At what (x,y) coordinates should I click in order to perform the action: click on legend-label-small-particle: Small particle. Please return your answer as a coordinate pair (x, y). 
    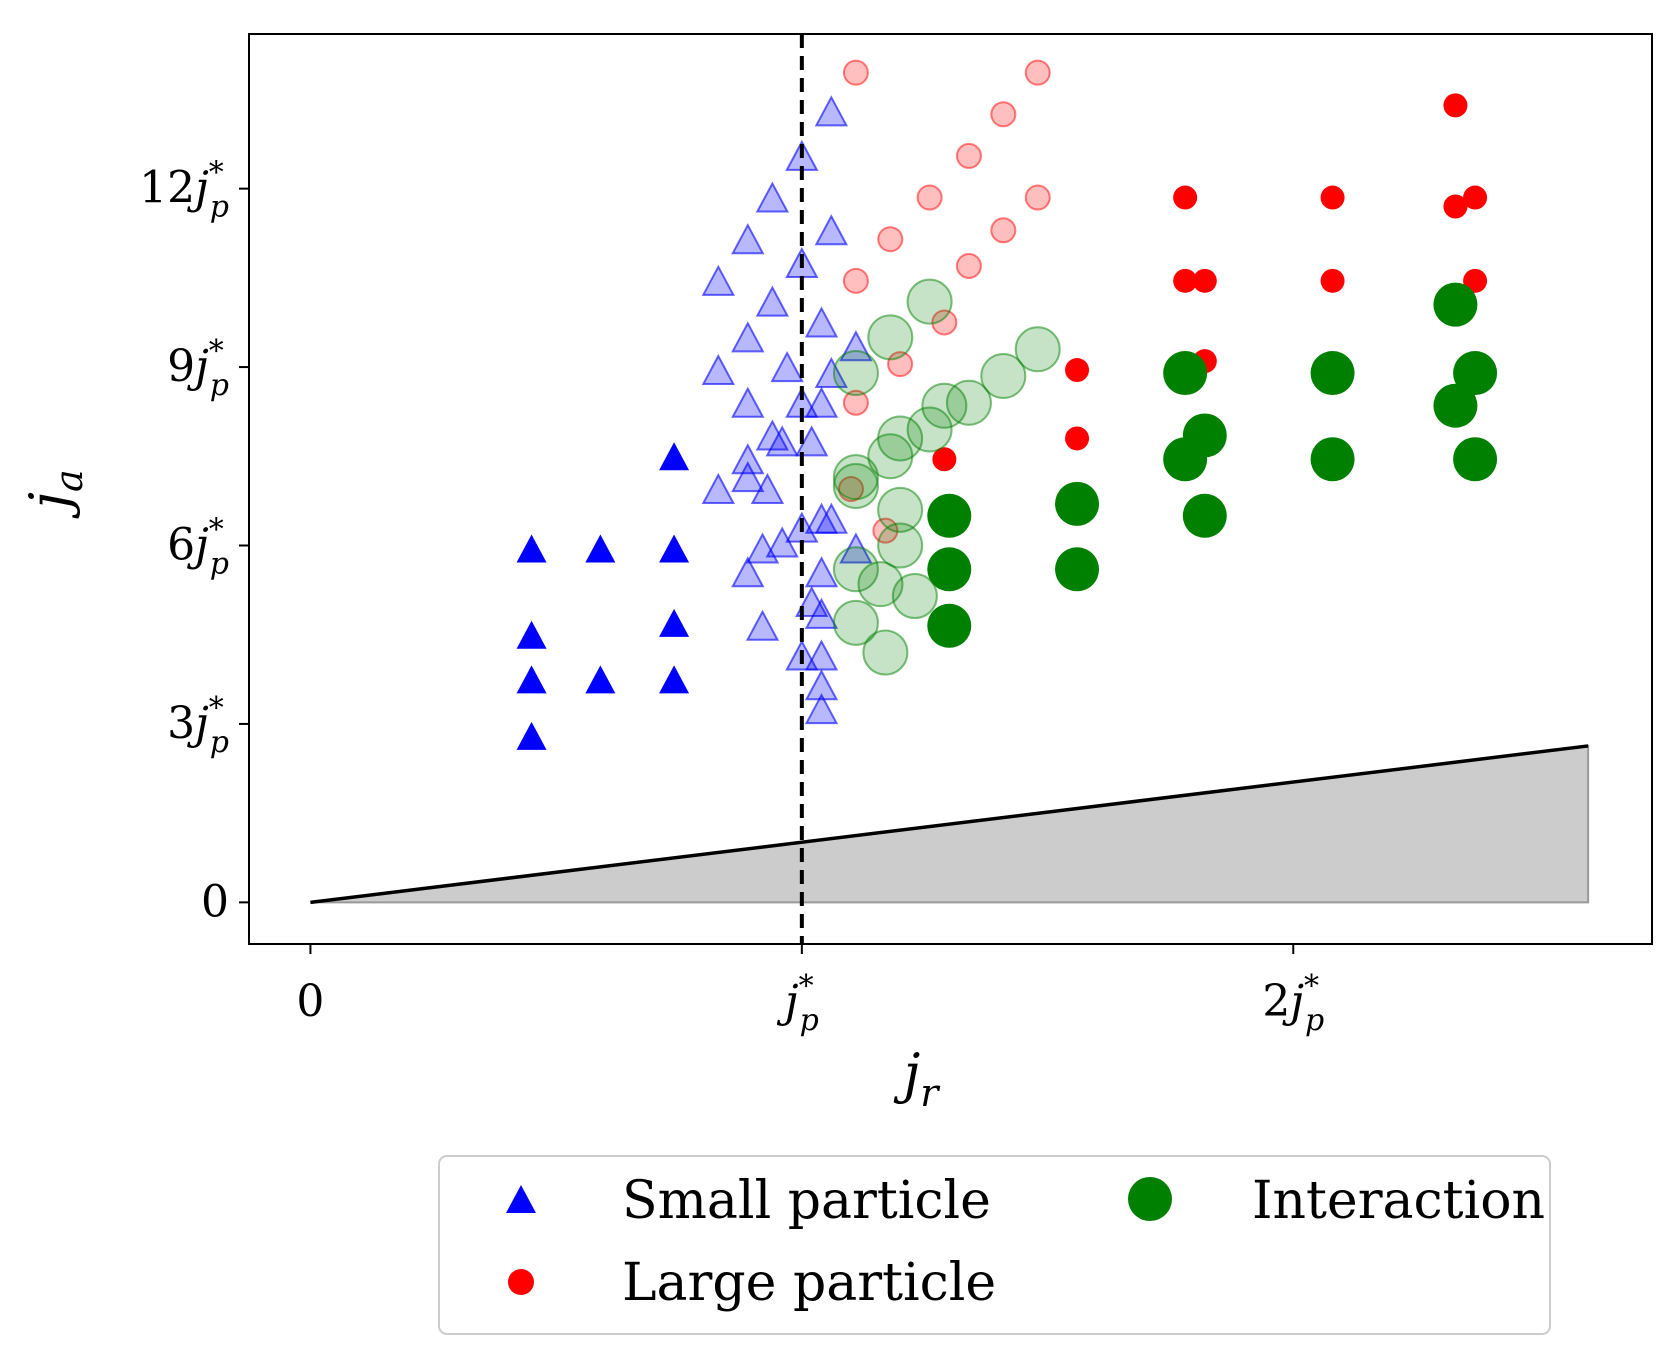
    Looking at the image, I should click on (806, 1201).